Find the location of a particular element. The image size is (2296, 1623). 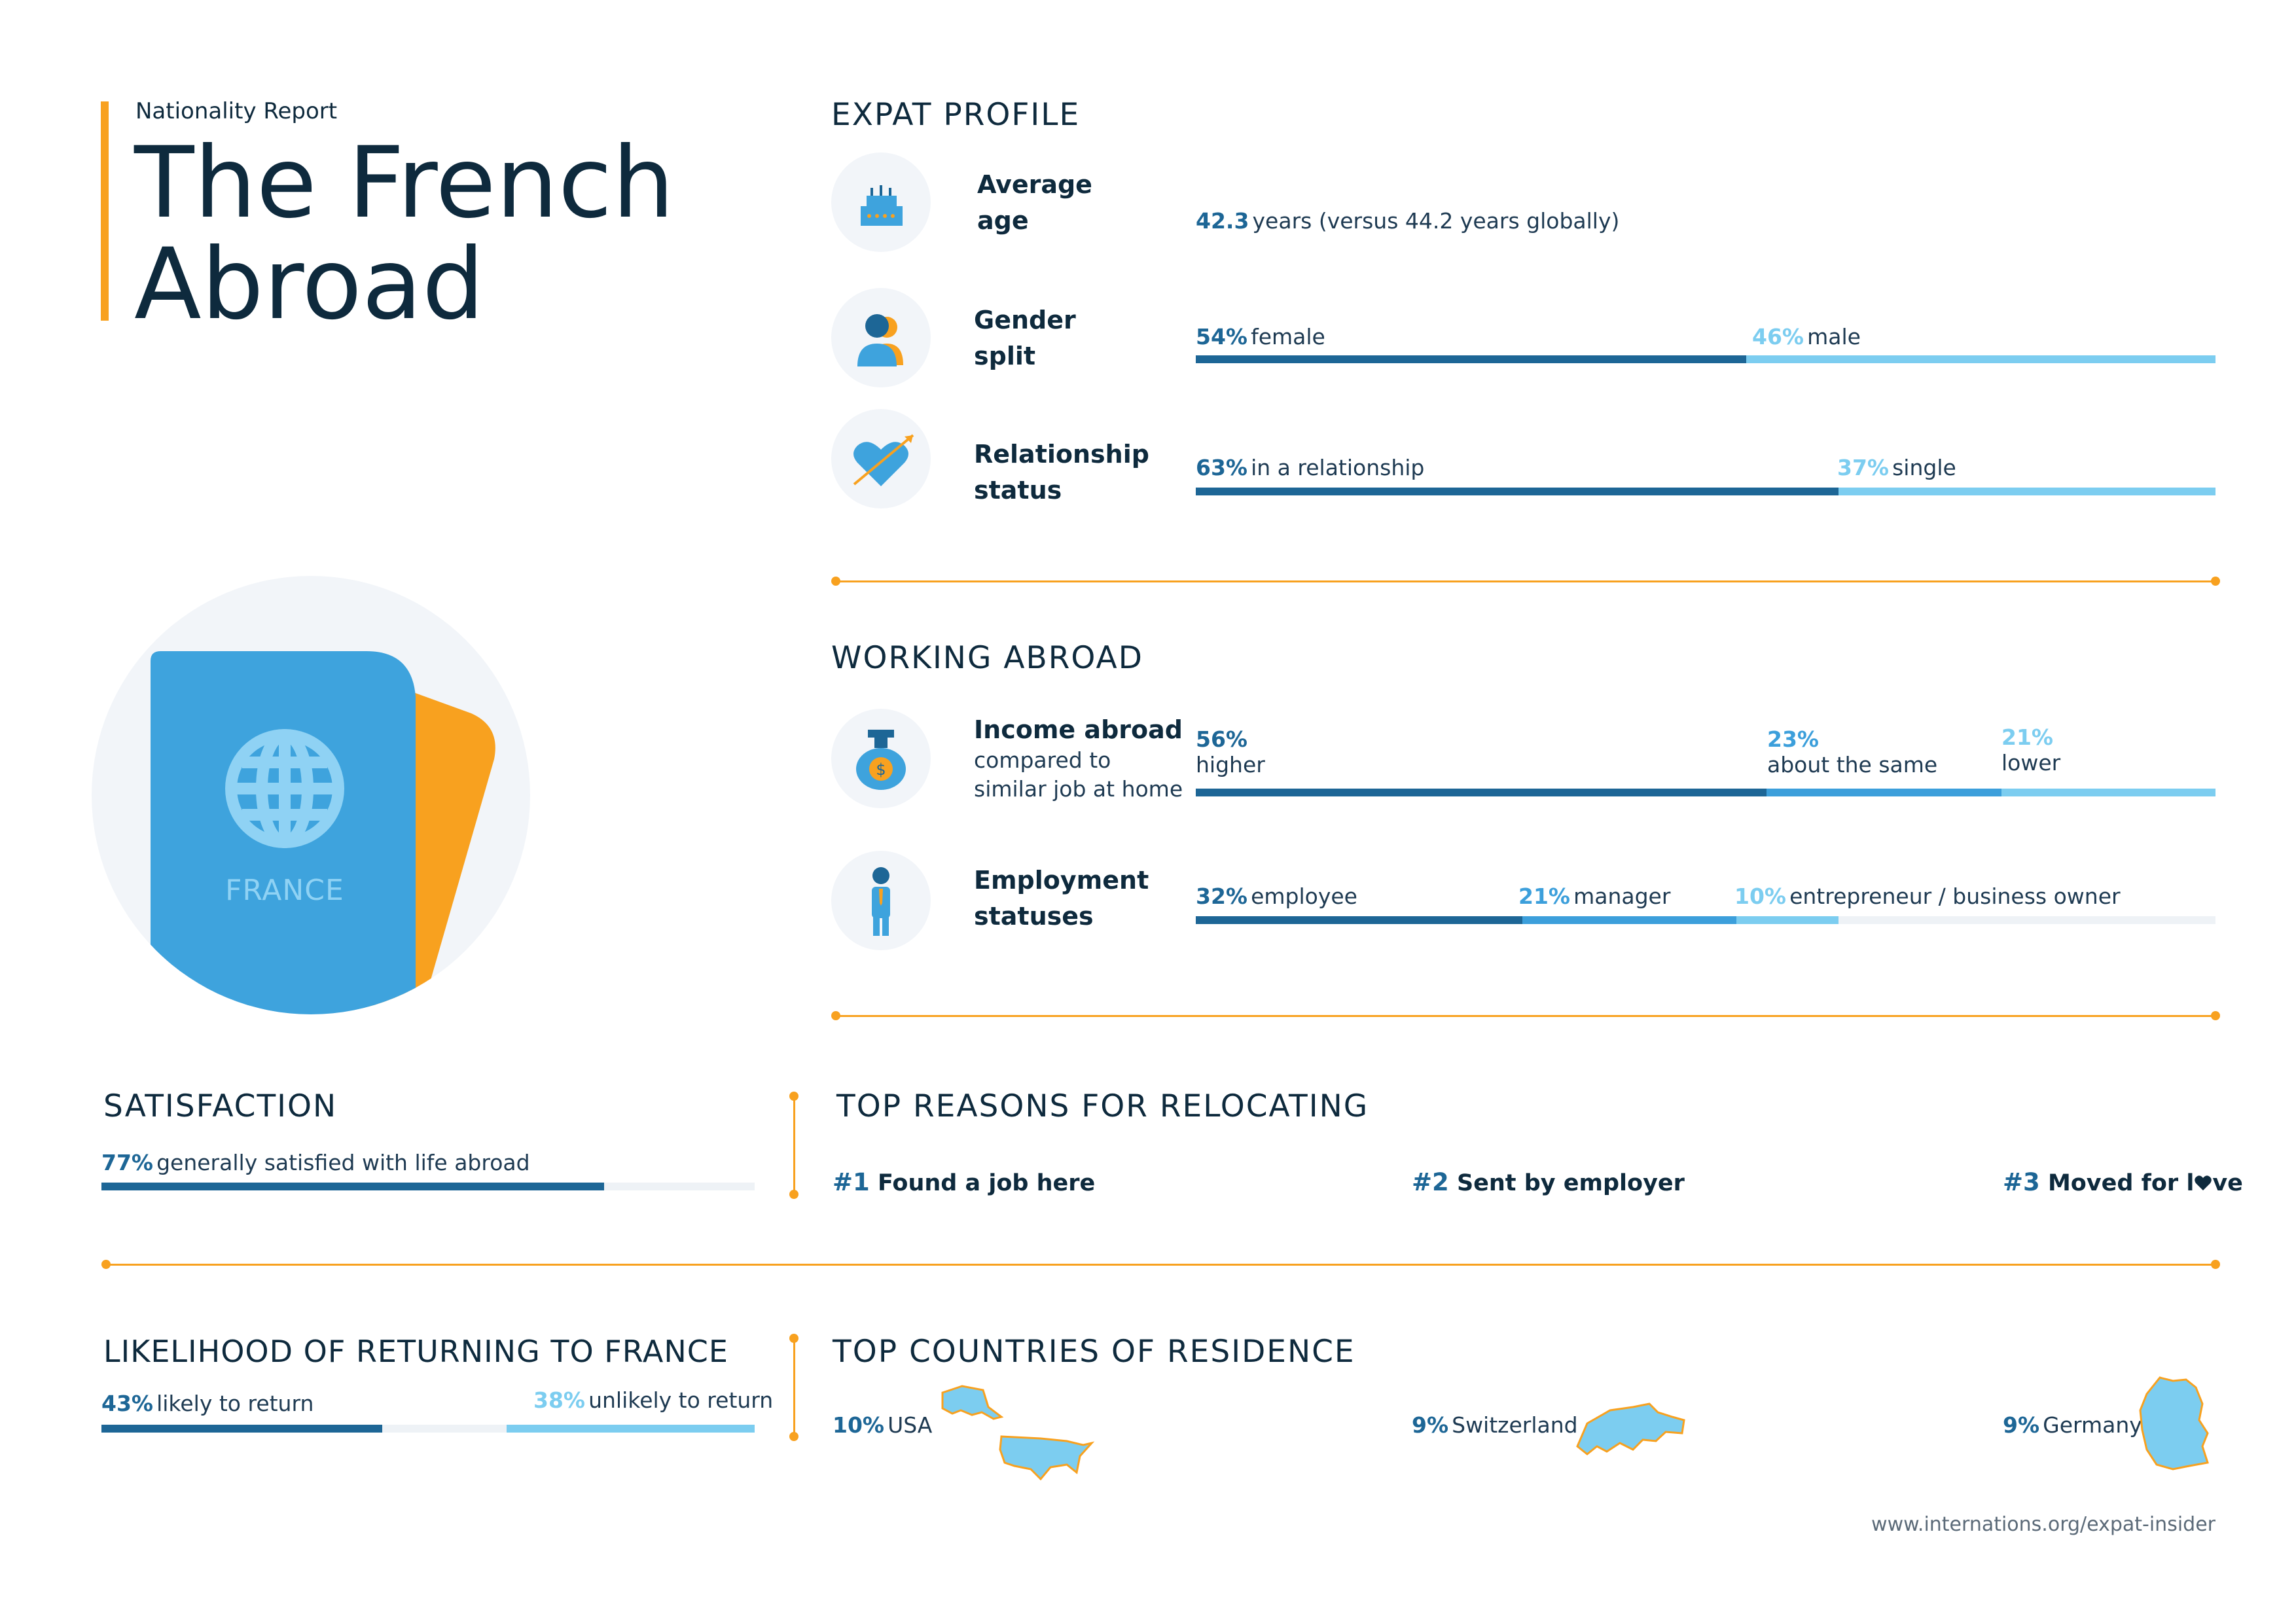

page-title-line1: The French is located at coordinates (404, 183).